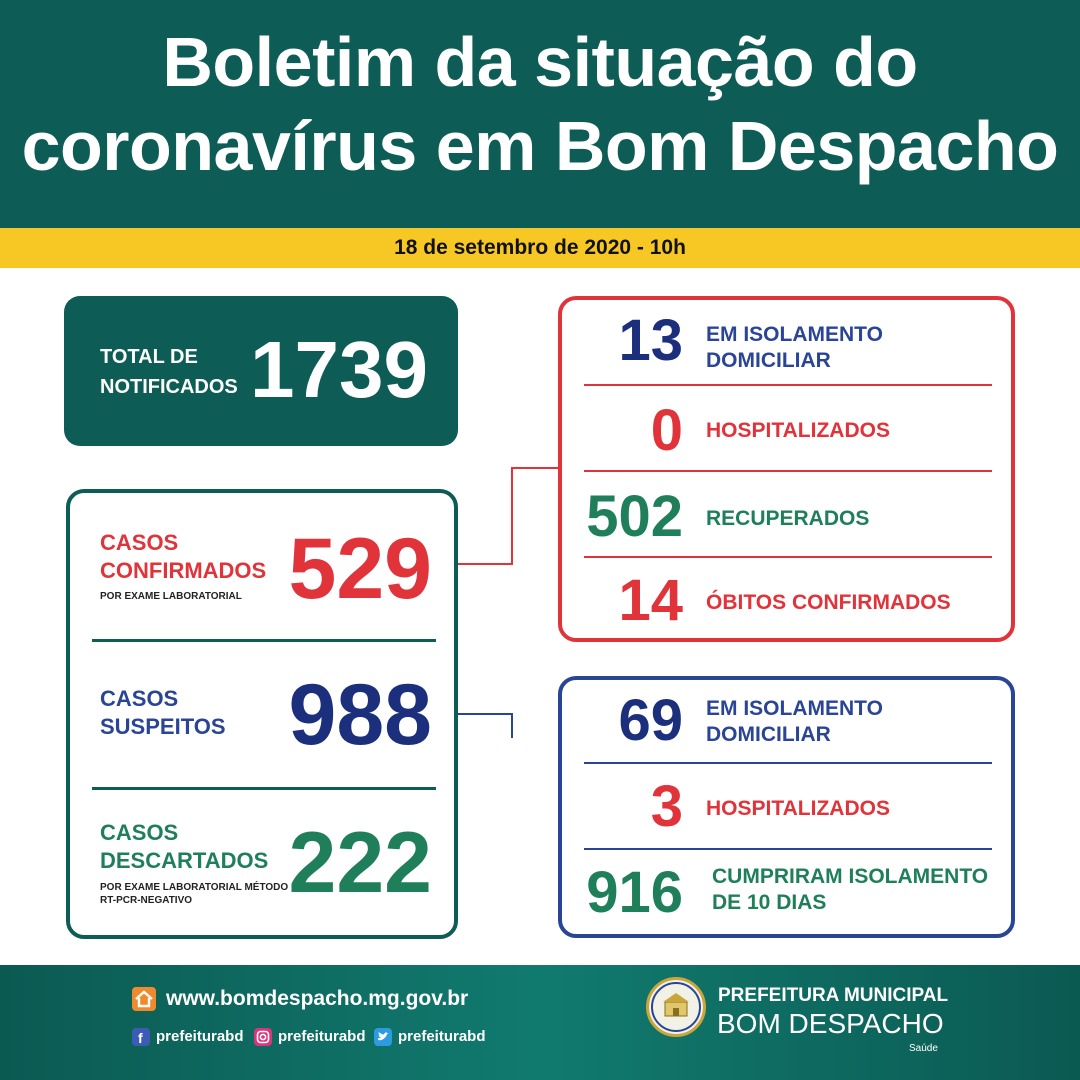  Describe the element at coordinates (788, 518) in the screenshot. I see `recovered-label: RECUPERADOS` at that location.